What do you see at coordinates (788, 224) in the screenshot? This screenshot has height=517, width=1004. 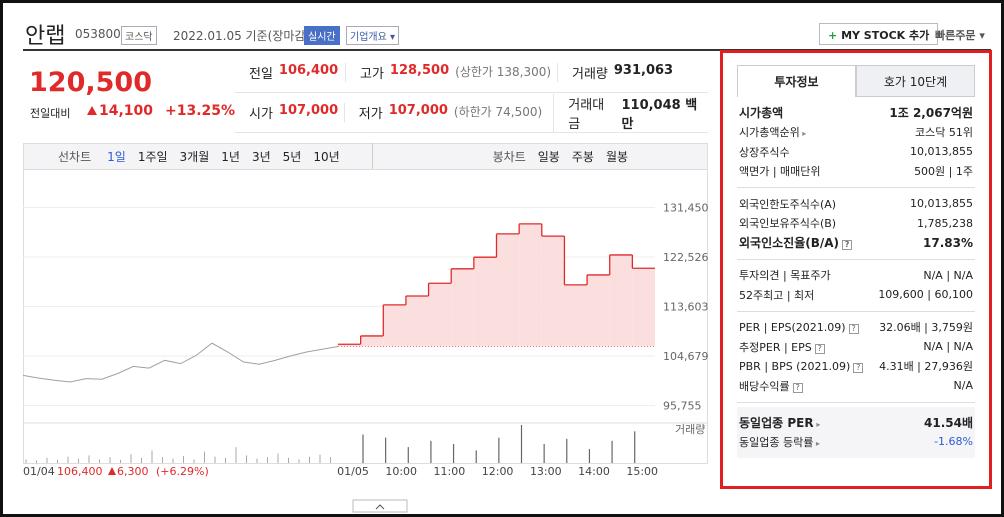 I see `invest-label: 외국인보유주식수(B)` at bounding box center [788, 224].